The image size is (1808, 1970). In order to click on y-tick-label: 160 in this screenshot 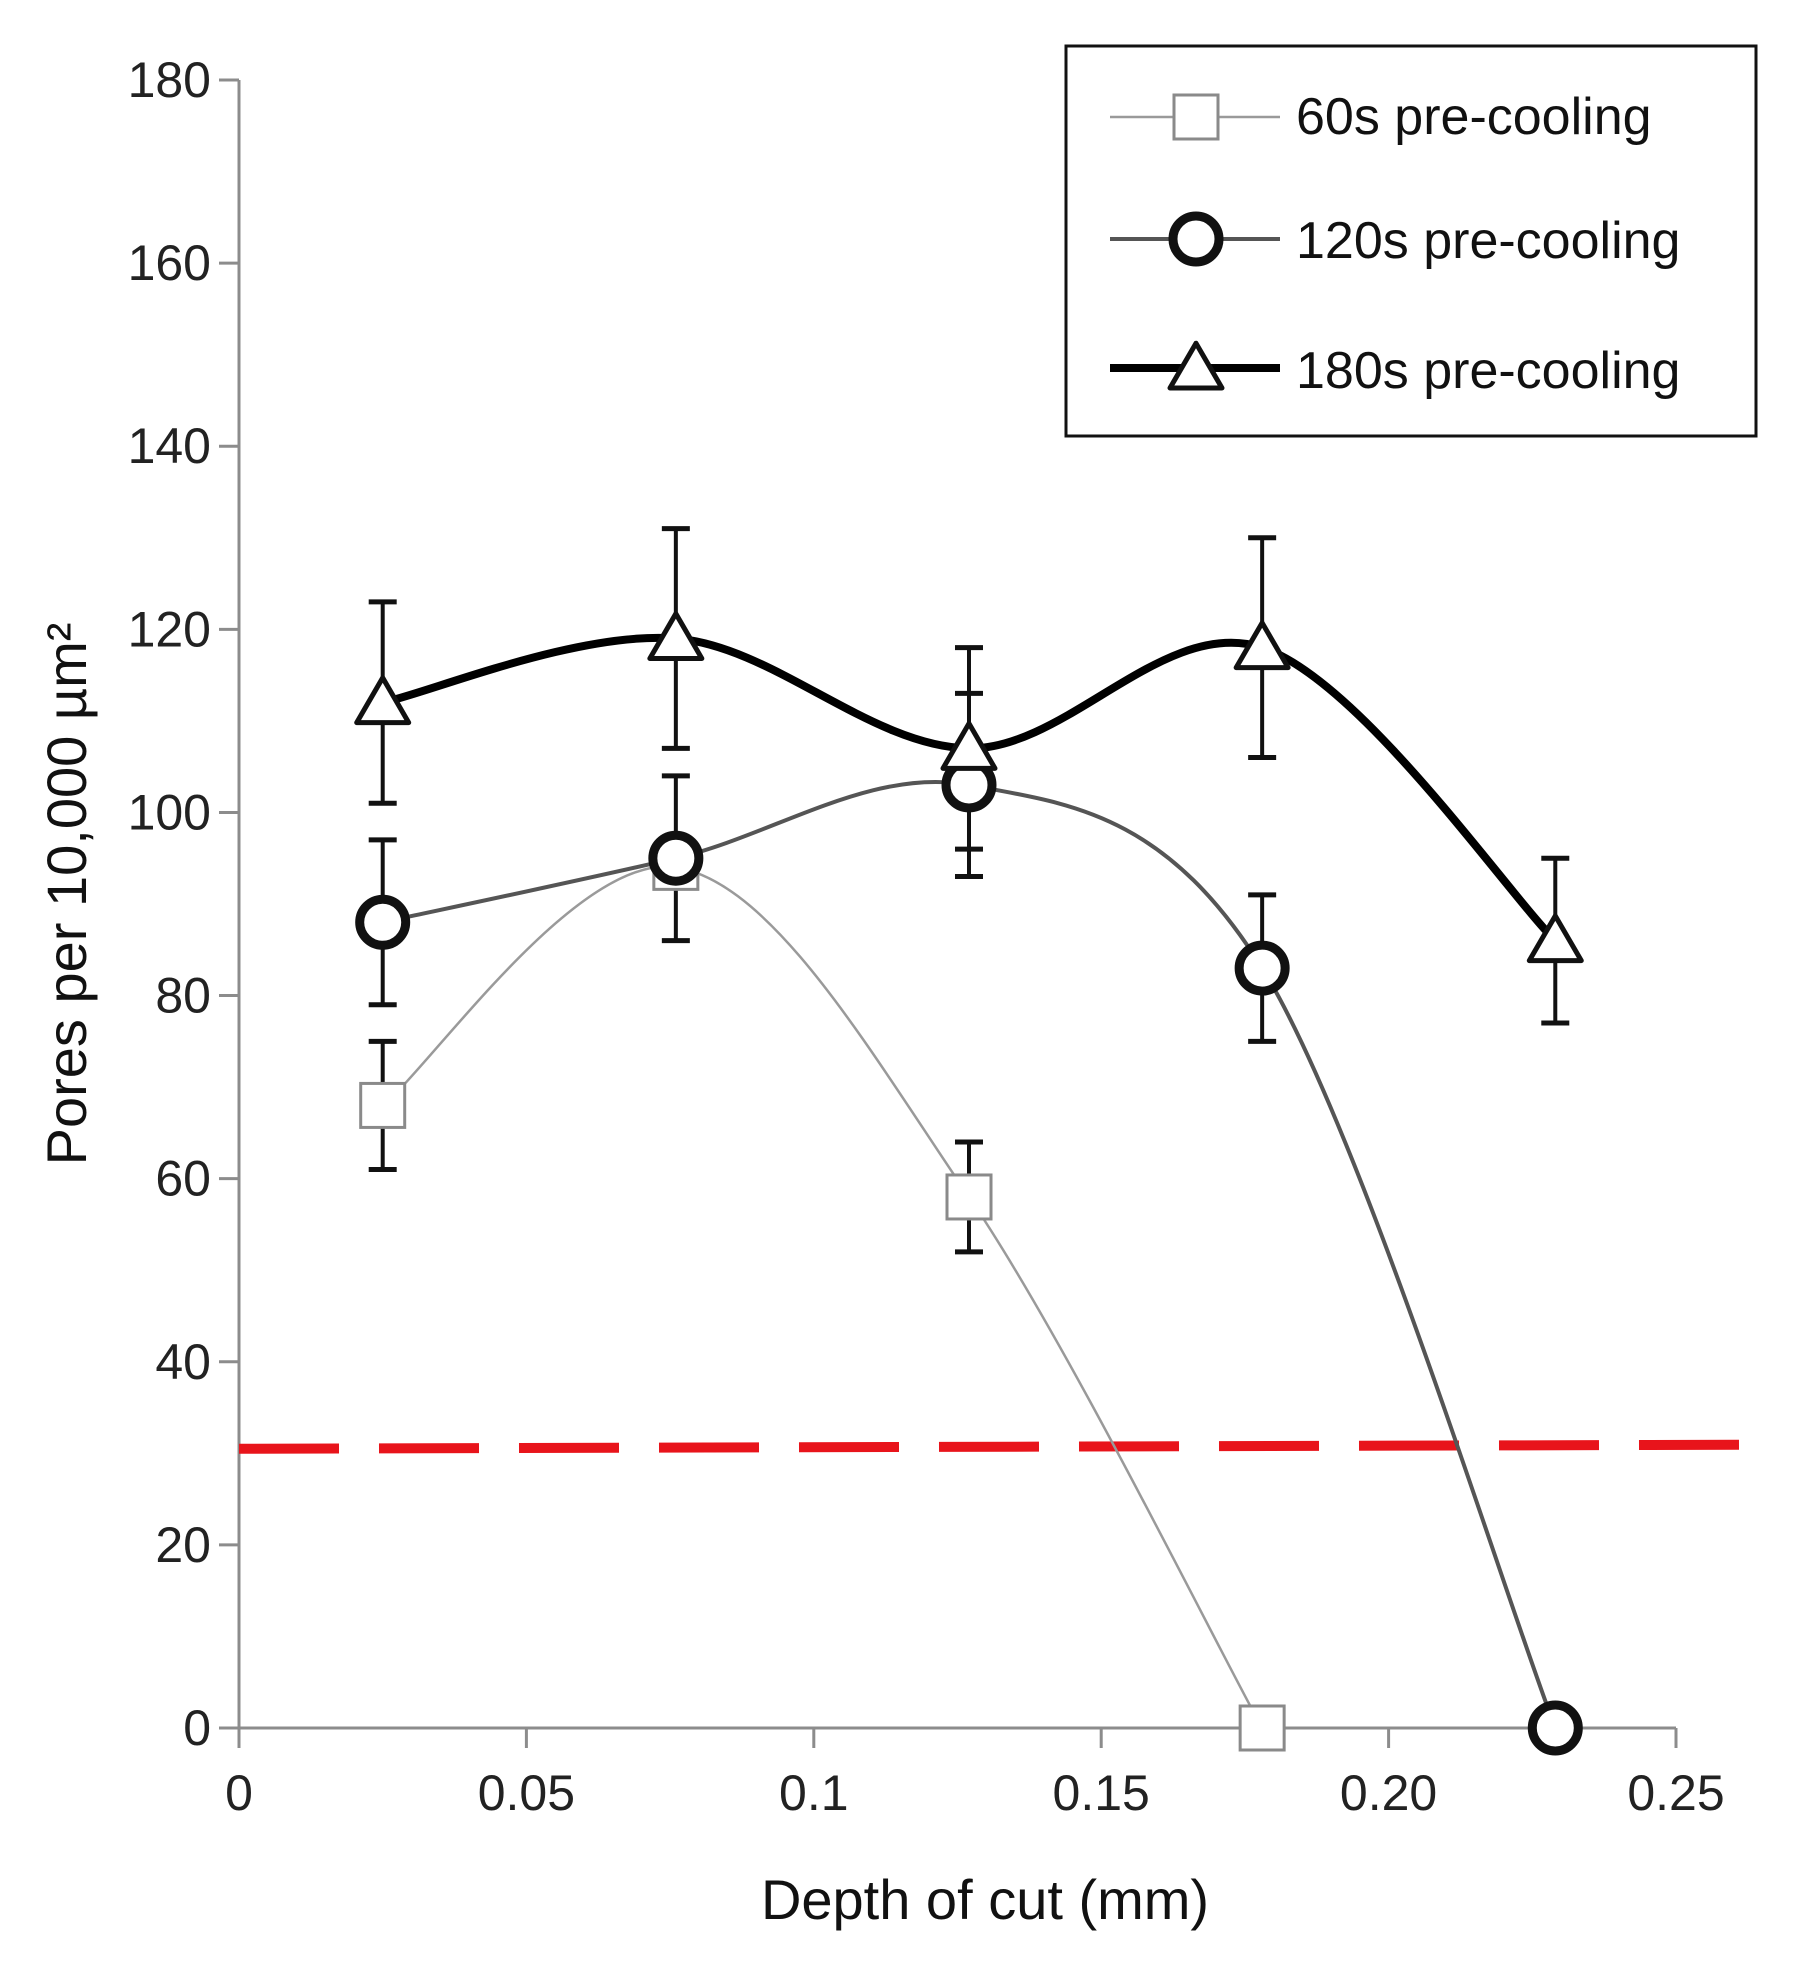, I will do `click(169, 263)`.